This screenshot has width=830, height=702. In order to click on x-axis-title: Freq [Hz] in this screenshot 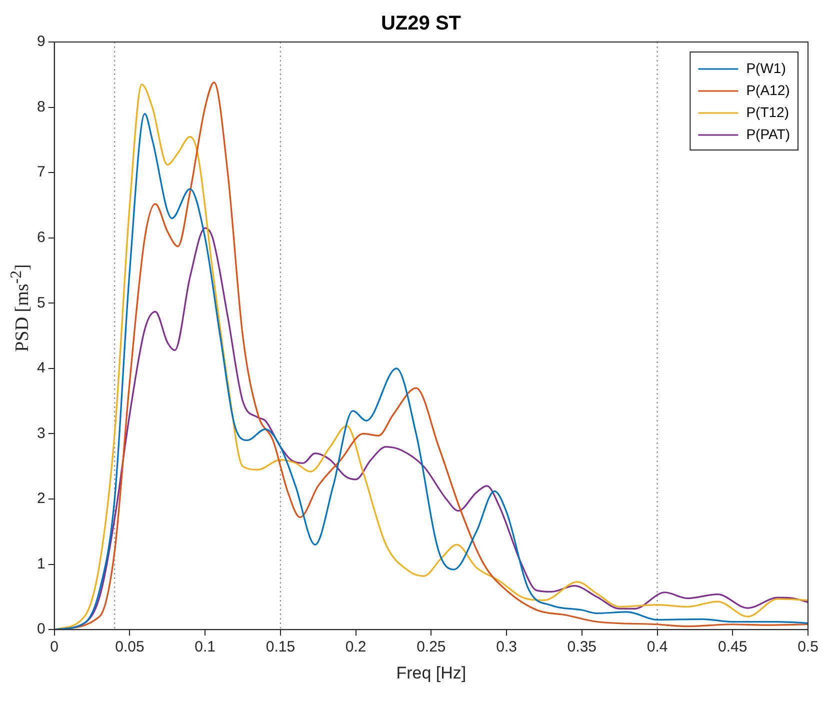, I will do `click(431, 672)`.